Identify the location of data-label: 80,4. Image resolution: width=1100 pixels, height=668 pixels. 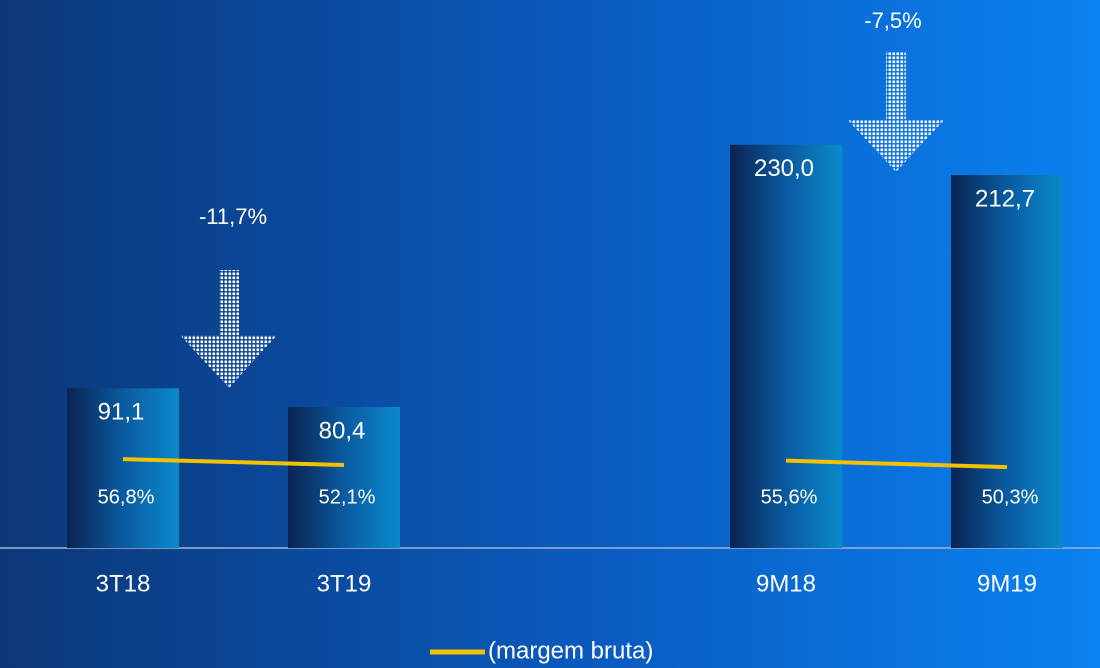
(342, 430).